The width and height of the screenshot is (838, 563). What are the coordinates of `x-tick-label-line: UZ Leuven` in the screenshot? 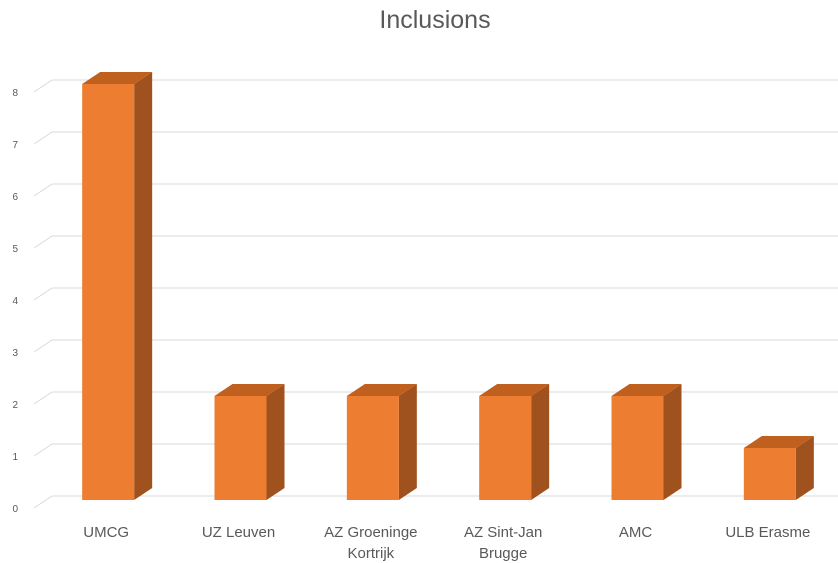 It's located at (238, 532).